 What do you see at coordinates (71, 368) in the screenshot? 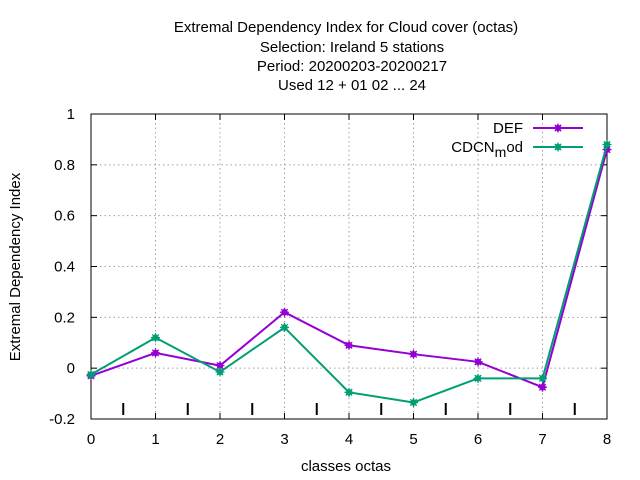
I see `y-tick-label: 0` at bounding box center [71, 368].